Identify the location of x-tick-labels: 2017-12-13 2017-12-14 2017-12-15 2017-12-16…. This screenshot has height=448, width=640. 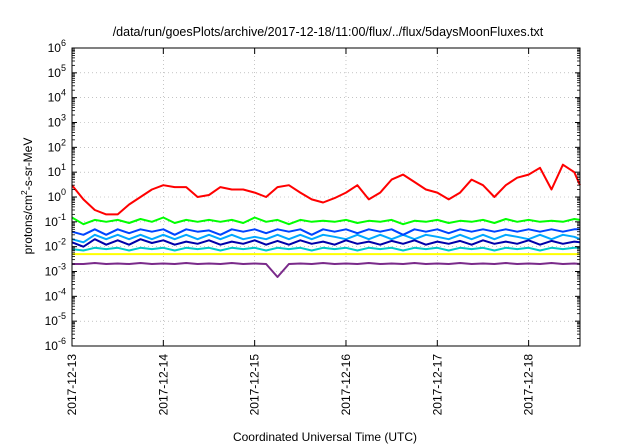
(300, 385).